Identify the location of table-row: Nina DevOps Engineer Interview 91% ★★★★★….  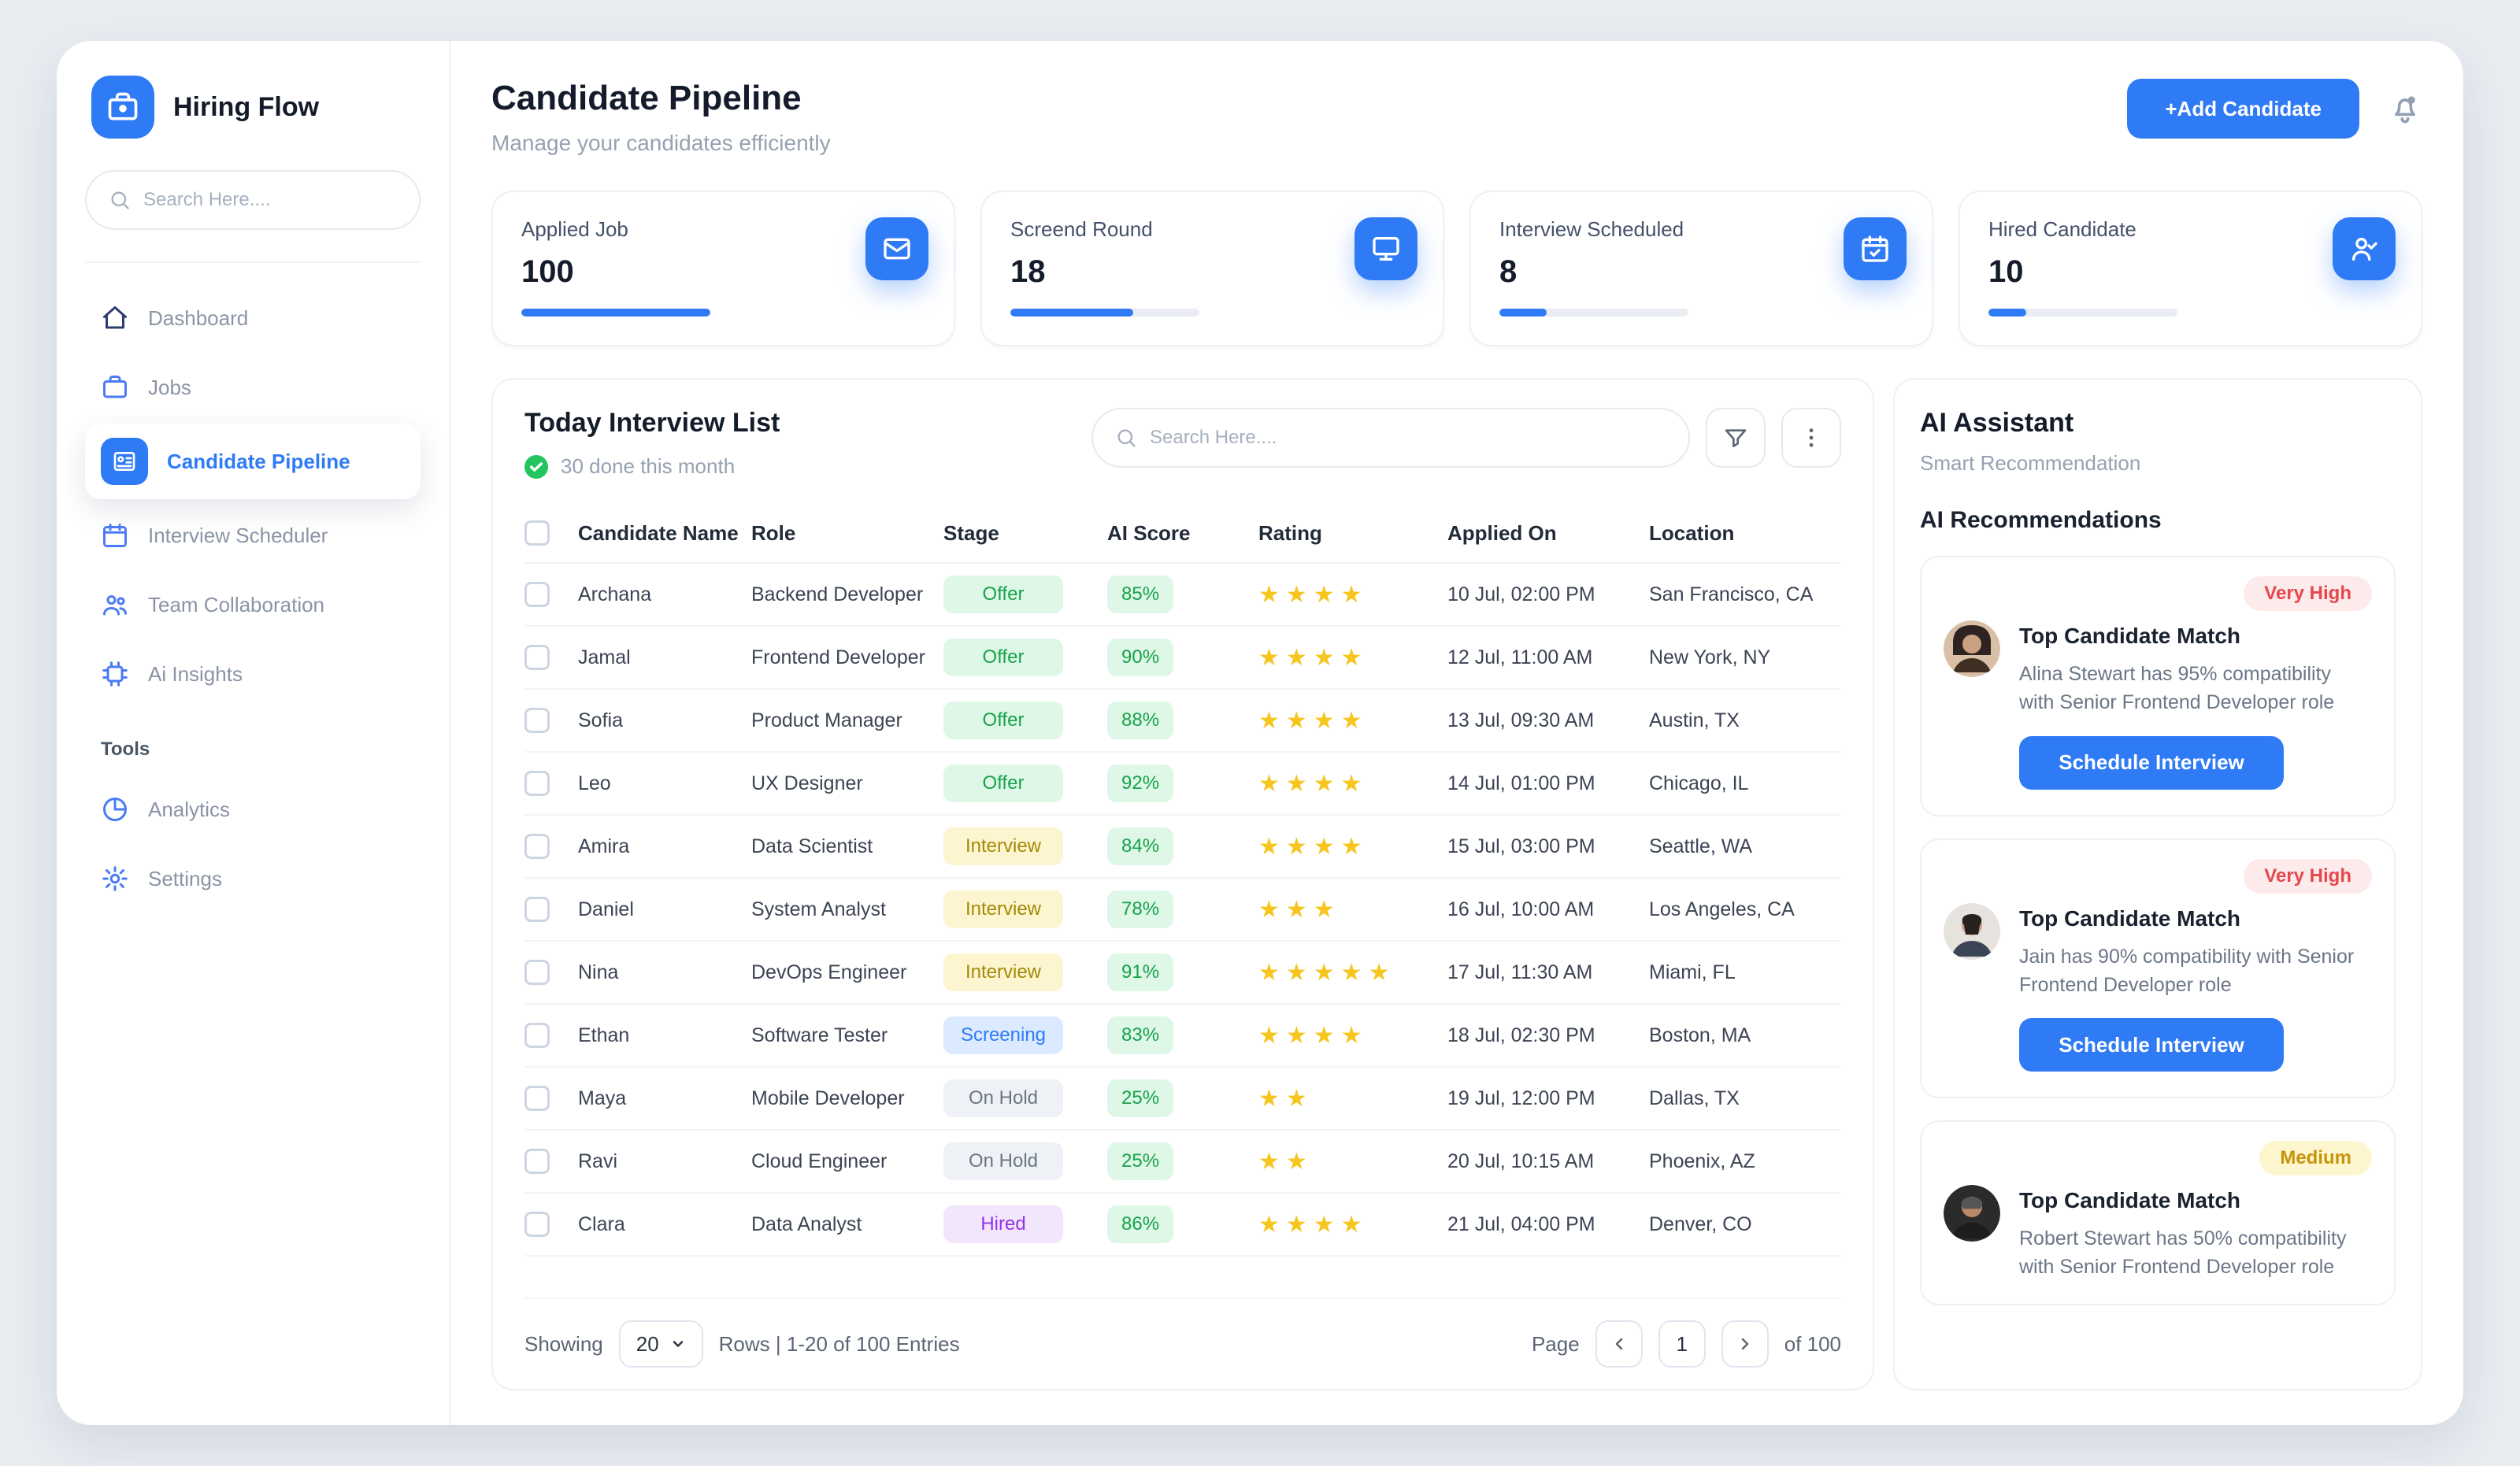
(1182, 973).